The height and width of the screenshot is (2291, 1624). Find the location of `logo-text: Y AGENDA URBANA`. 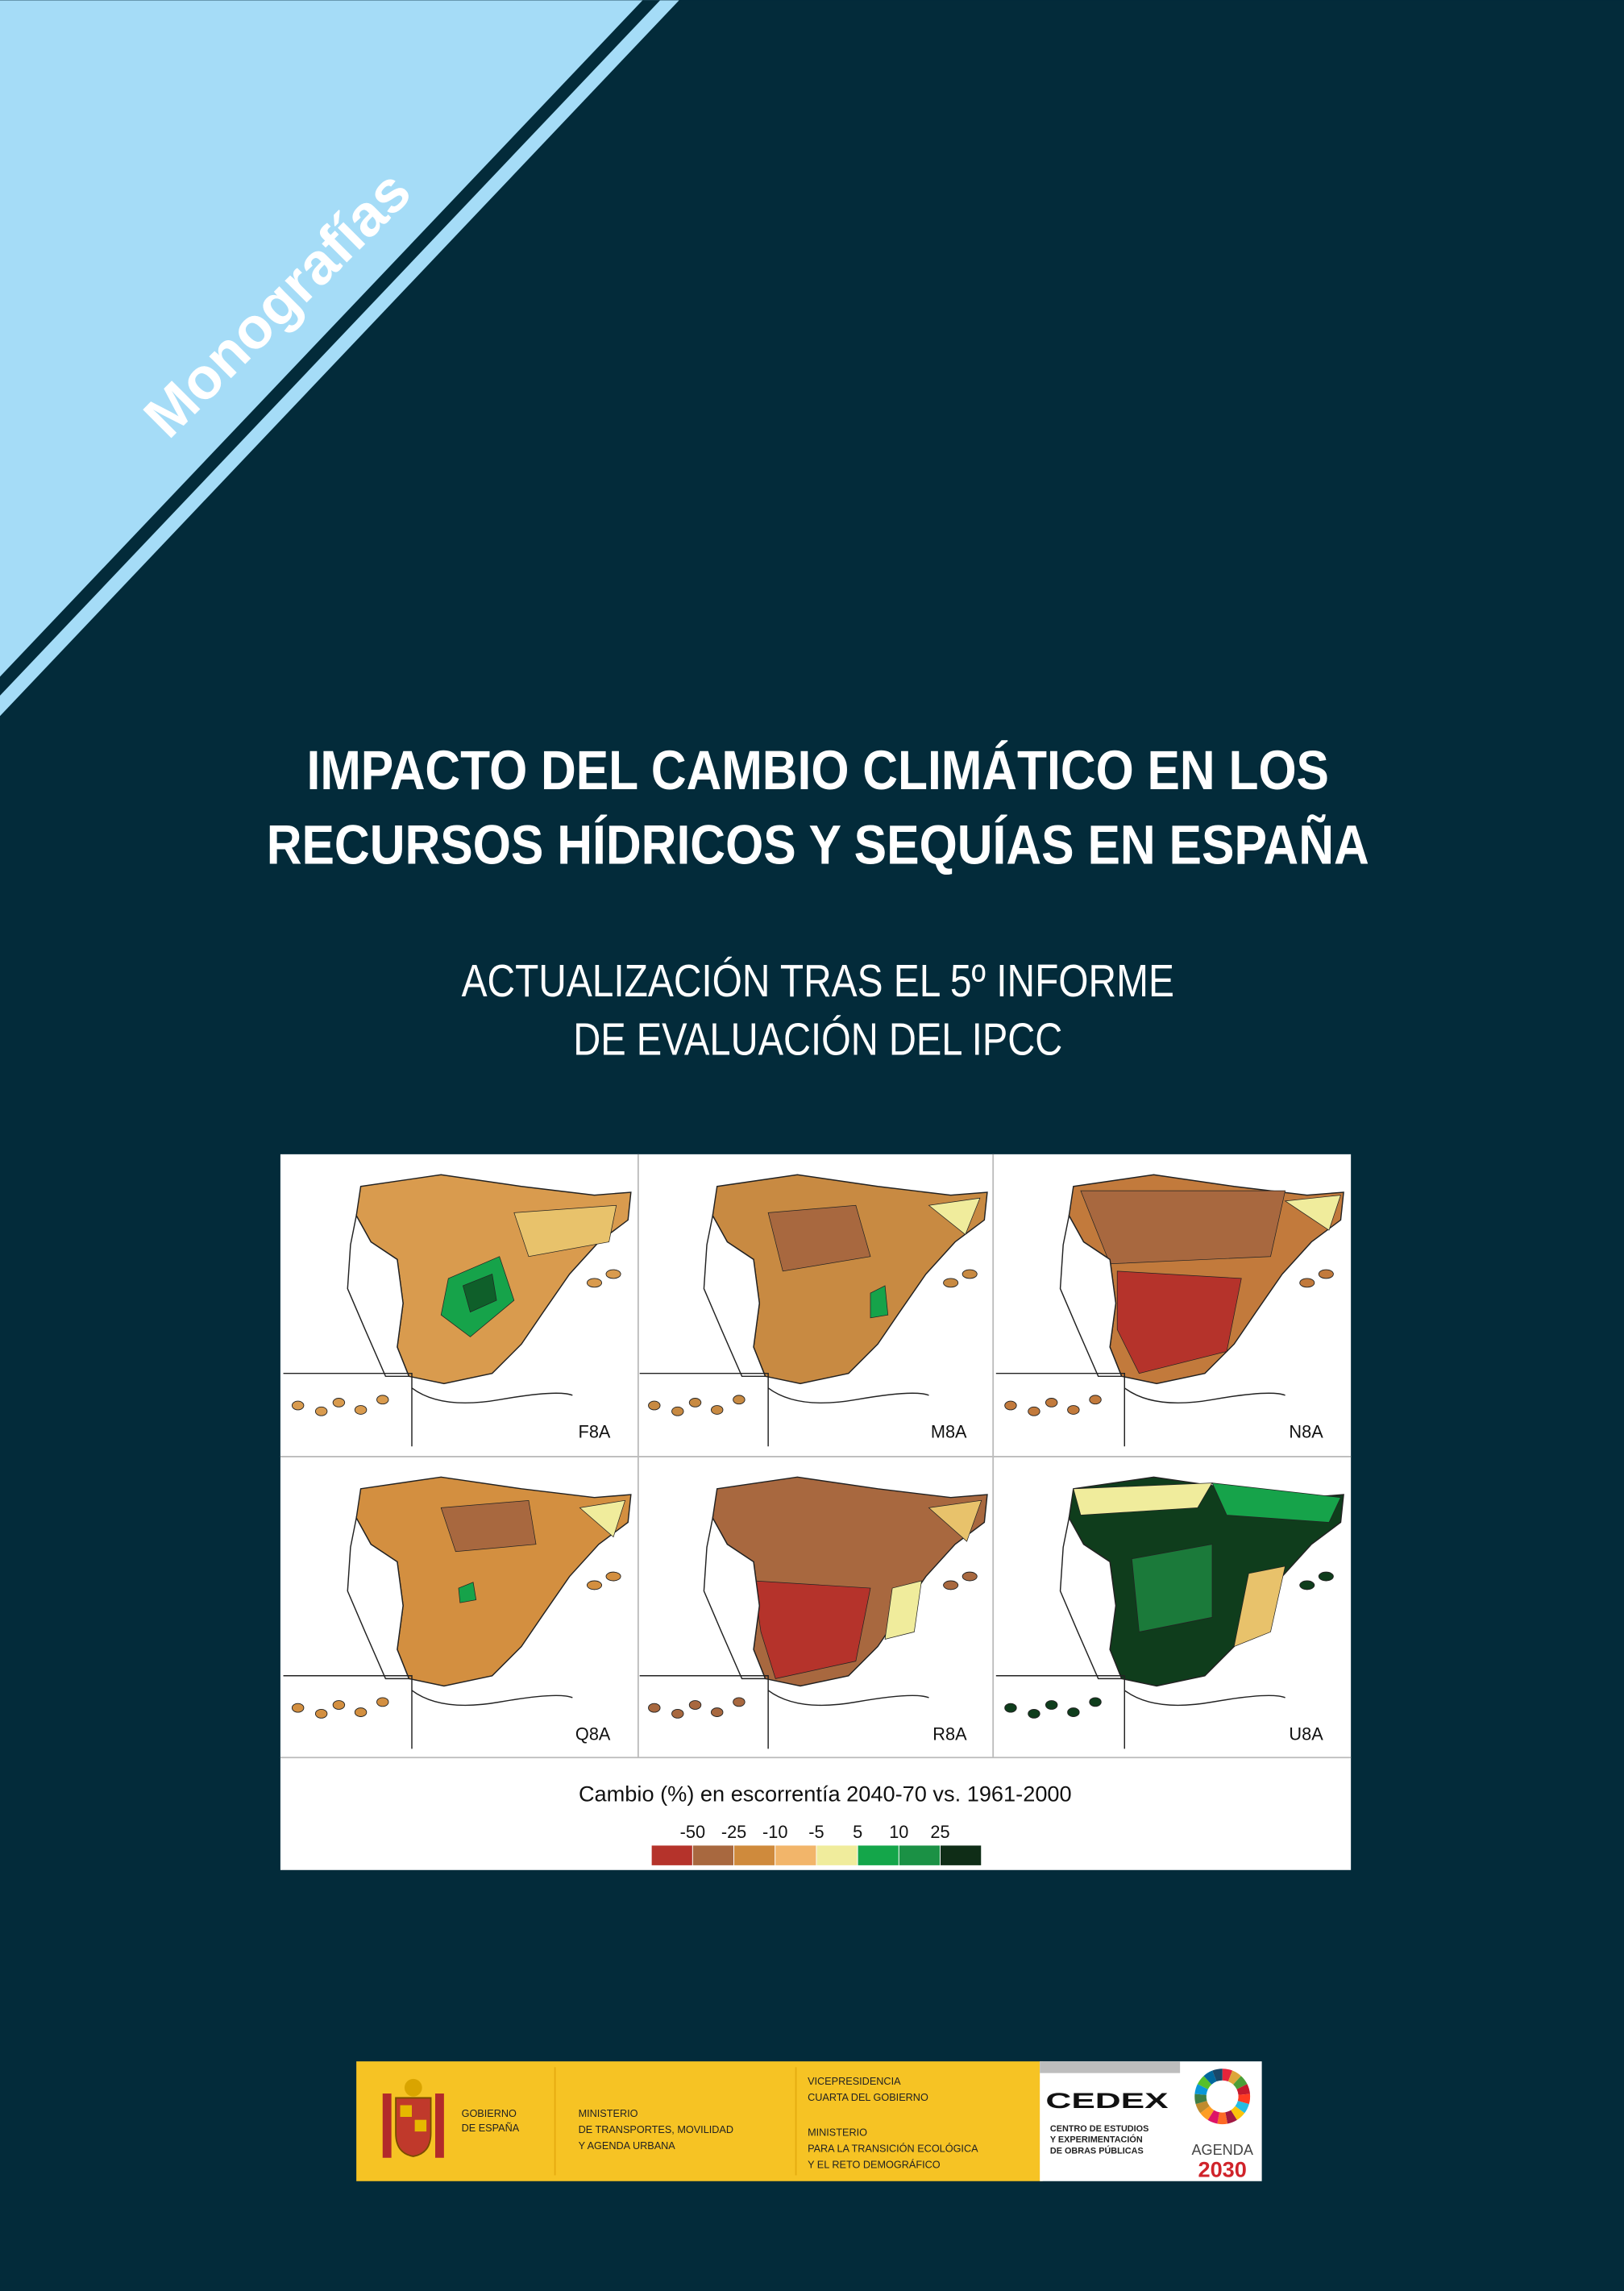

logo-text: Y AGENDA URBANA is located at coordinates (628, 2146).